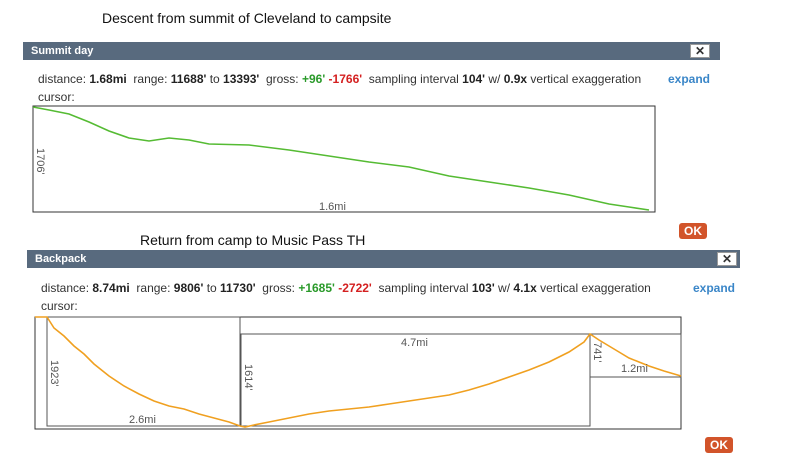  Describe the element at coordinates (253, 240) in the screenshot. I see `bottom-caption: Return from camp to Music Pass TH` at that location.